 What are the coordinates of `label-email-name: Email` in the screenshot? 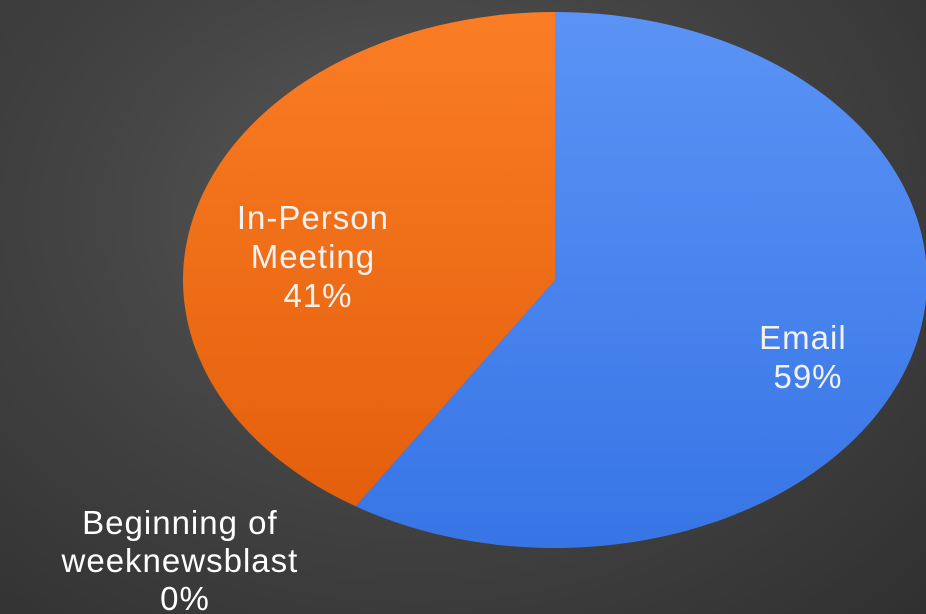 It's located at (803, 337).